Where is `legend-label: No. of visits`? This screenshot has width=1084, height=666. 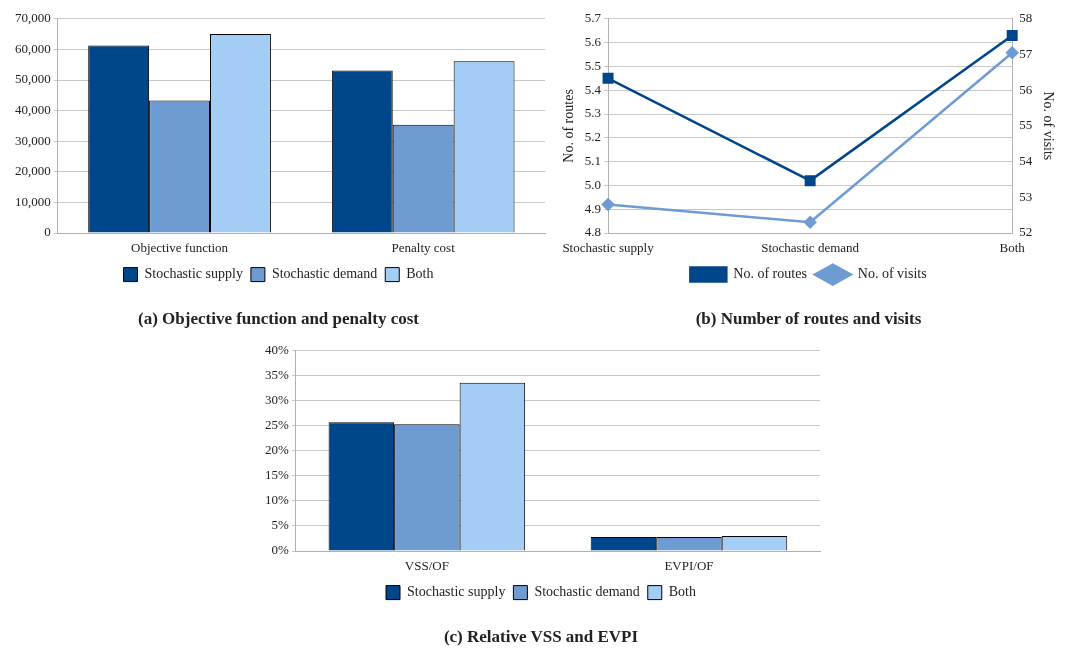
legend-label: No. of visits is located at coordinates (892, 274).